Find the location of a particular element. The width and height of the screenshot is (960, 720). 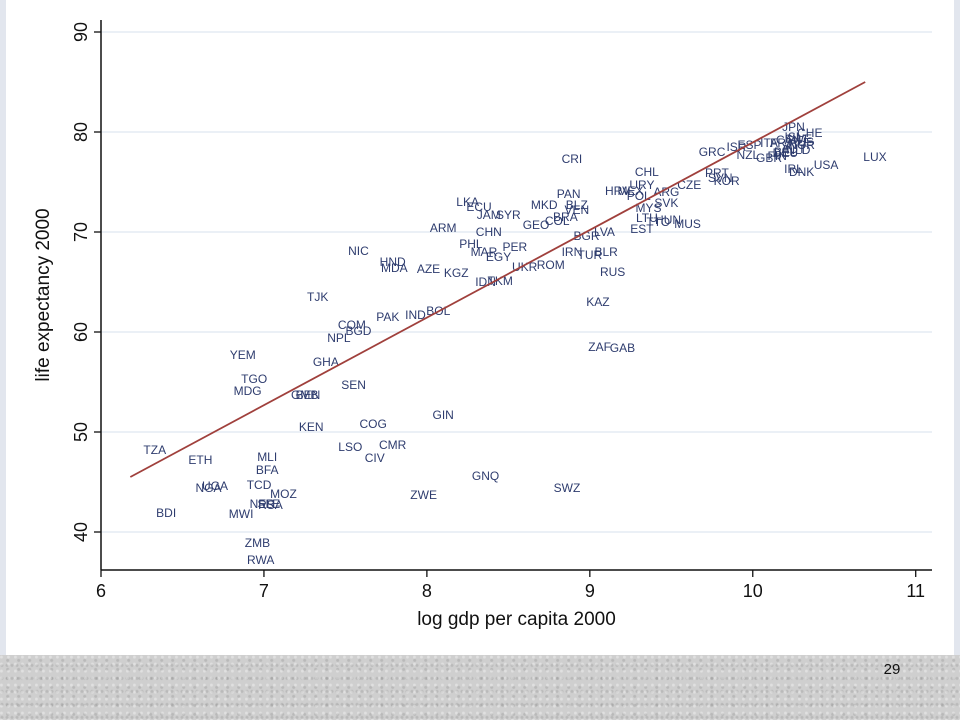

point-irl: IRL is located at coordinates (793, 169).